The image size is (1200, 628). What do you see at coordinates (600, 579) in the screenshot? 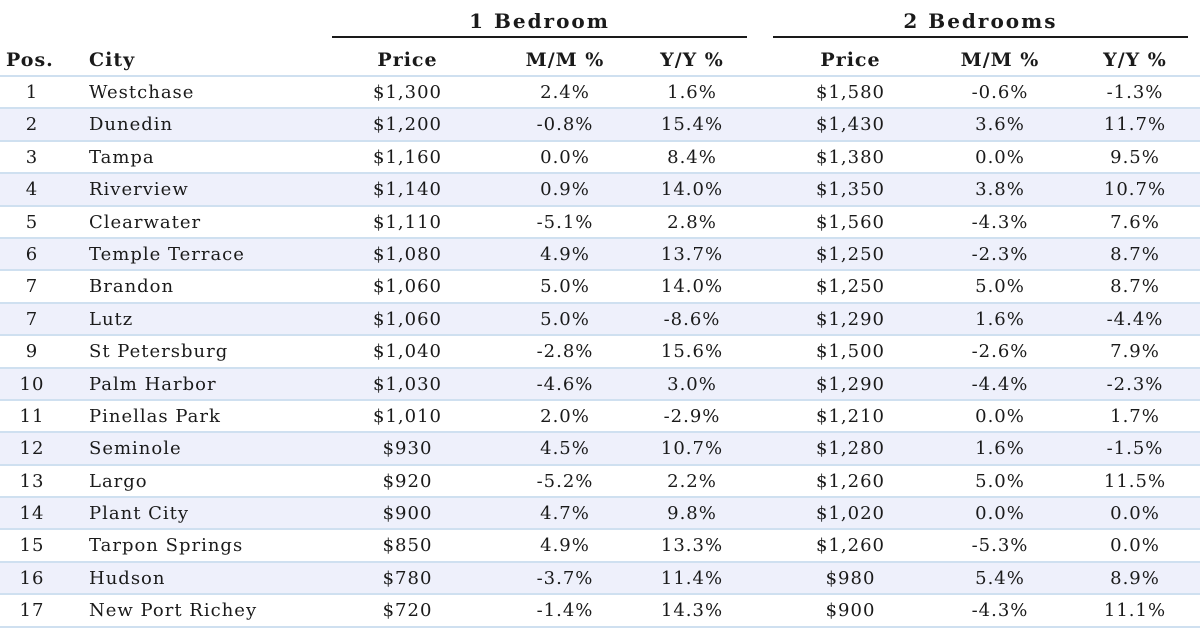
I see `table-row: 16 Hudson $780 -3.7% 11.4% $980 5.4% 8.9%` at bounding box center [600, 579].